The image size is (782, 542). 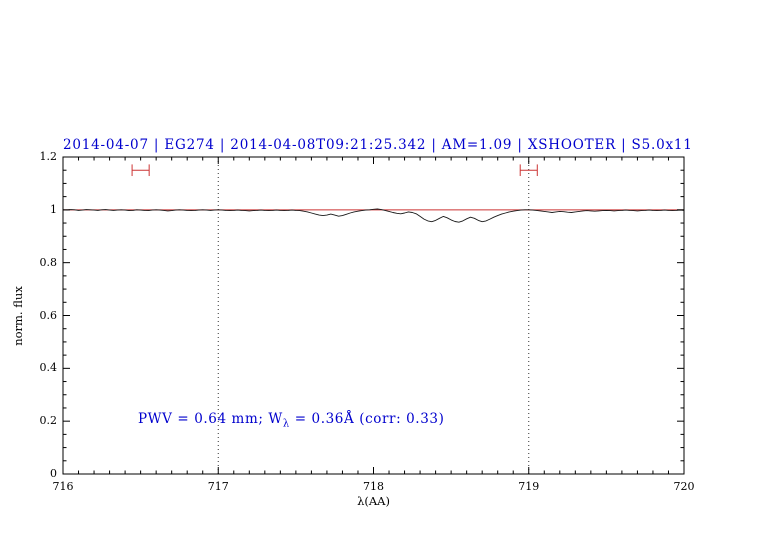 I want to click on y-tick-label: 0, so click(x=53, y=473).